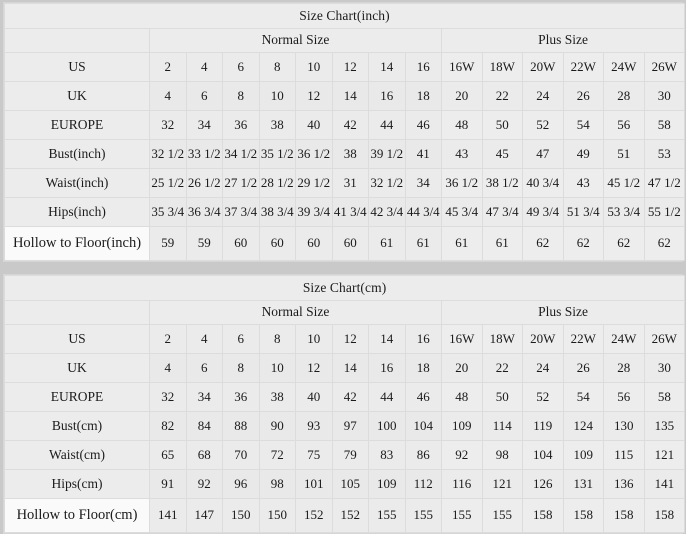 This screenshot has width=686, height=534. I want to click on cell-value: 24W, so click(624, 67).